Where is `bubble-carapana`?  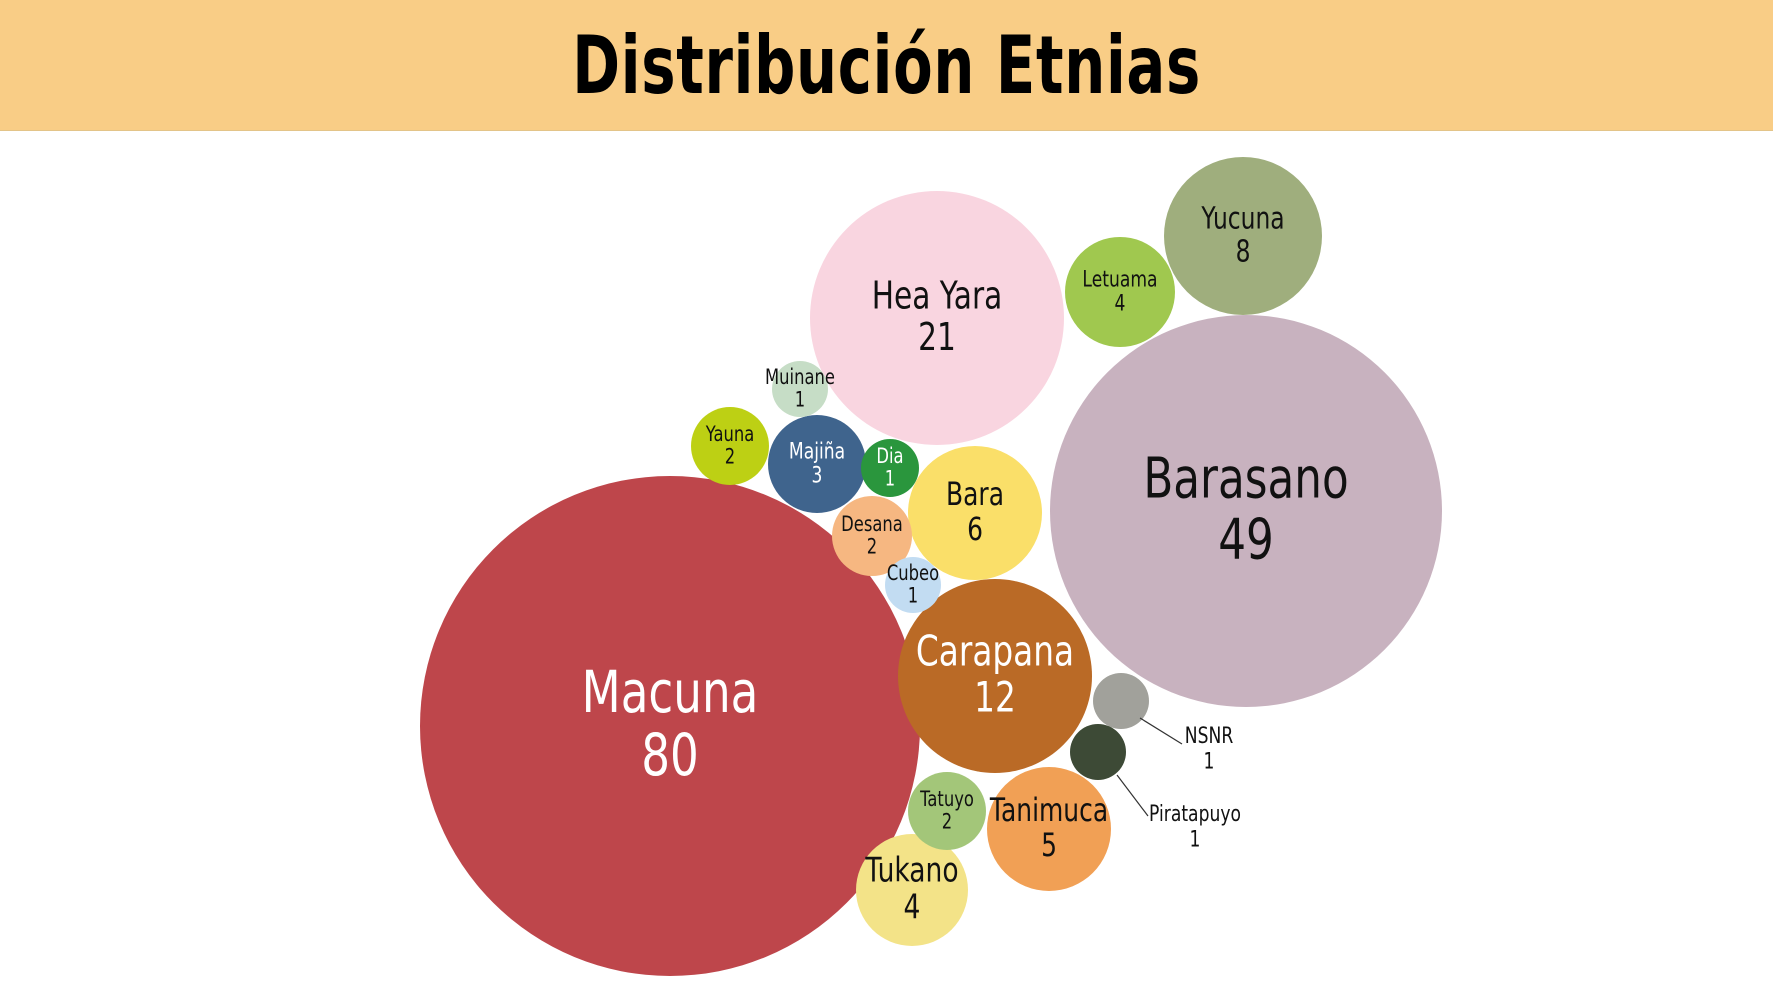
bubble-carapana is located at coordinates (995, 676).